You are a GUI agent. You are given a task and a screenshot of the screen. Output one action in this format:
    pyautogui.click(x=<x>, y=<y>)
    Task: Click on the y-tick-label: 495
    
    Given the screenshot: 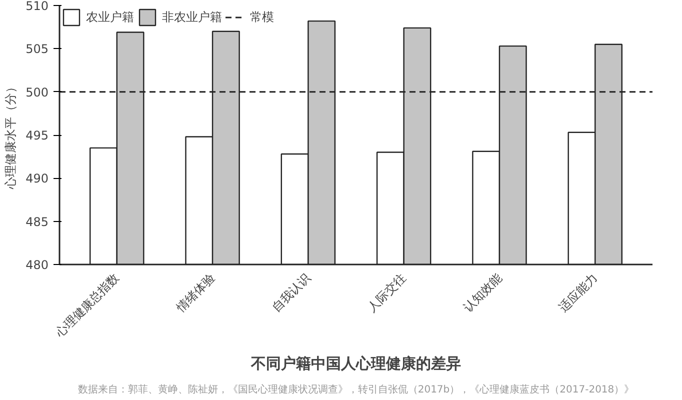 What is the action you would take?
    pyautogui.click(x=37, y=135)
    